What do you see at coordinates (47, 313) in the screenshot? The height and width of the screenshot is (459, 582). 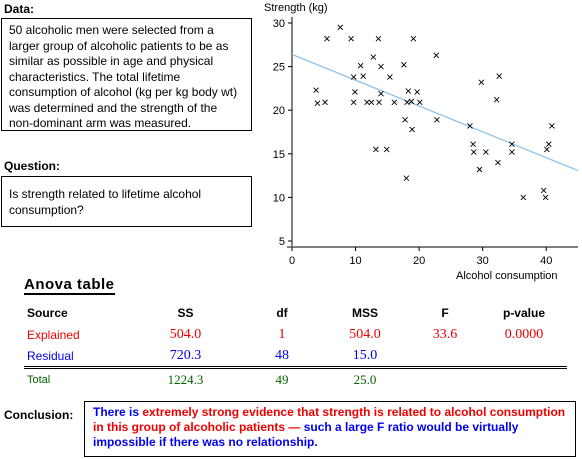 I see `header-source: Source` at bounding box center [47, 313].